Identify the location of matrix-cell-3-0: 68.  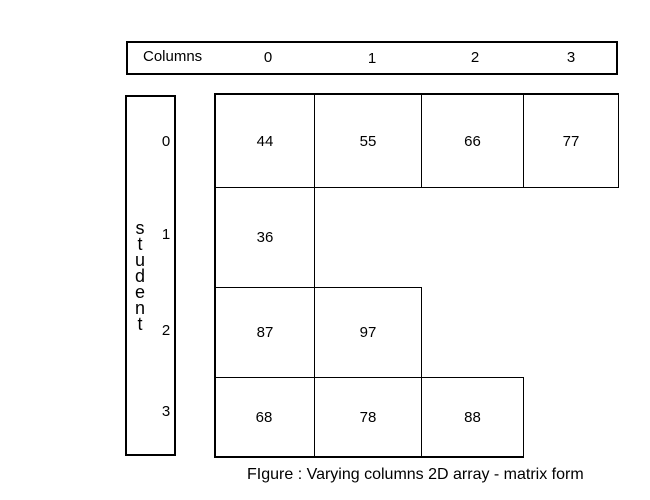
(265, 417).